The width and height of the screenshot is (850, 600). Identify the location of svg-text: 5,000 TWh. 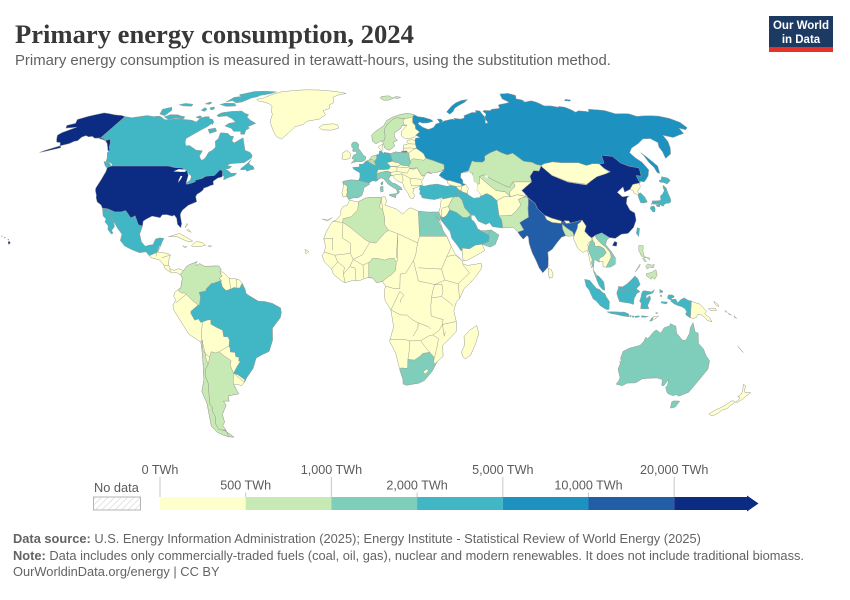
(502, 470).